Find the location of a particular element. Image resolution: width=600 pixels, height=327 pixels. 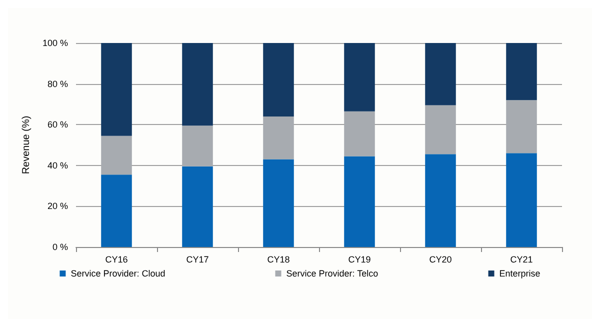

x-tick-label: CY18 is located at coordinates (278, 259).